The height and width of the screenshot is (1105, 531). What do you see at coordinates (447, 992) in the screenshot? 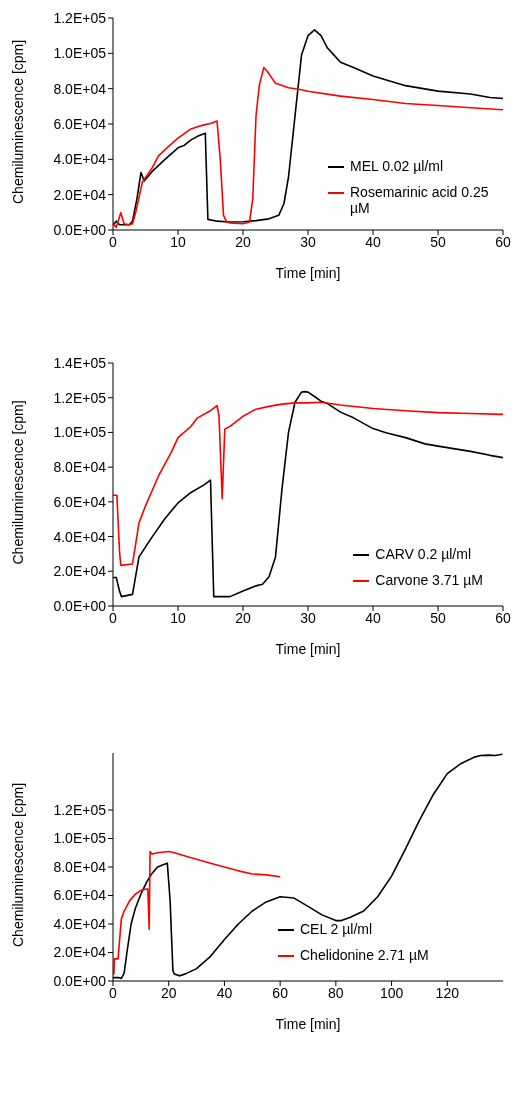
I see `x-tick-label: 120` at bounding box center [447, 992].